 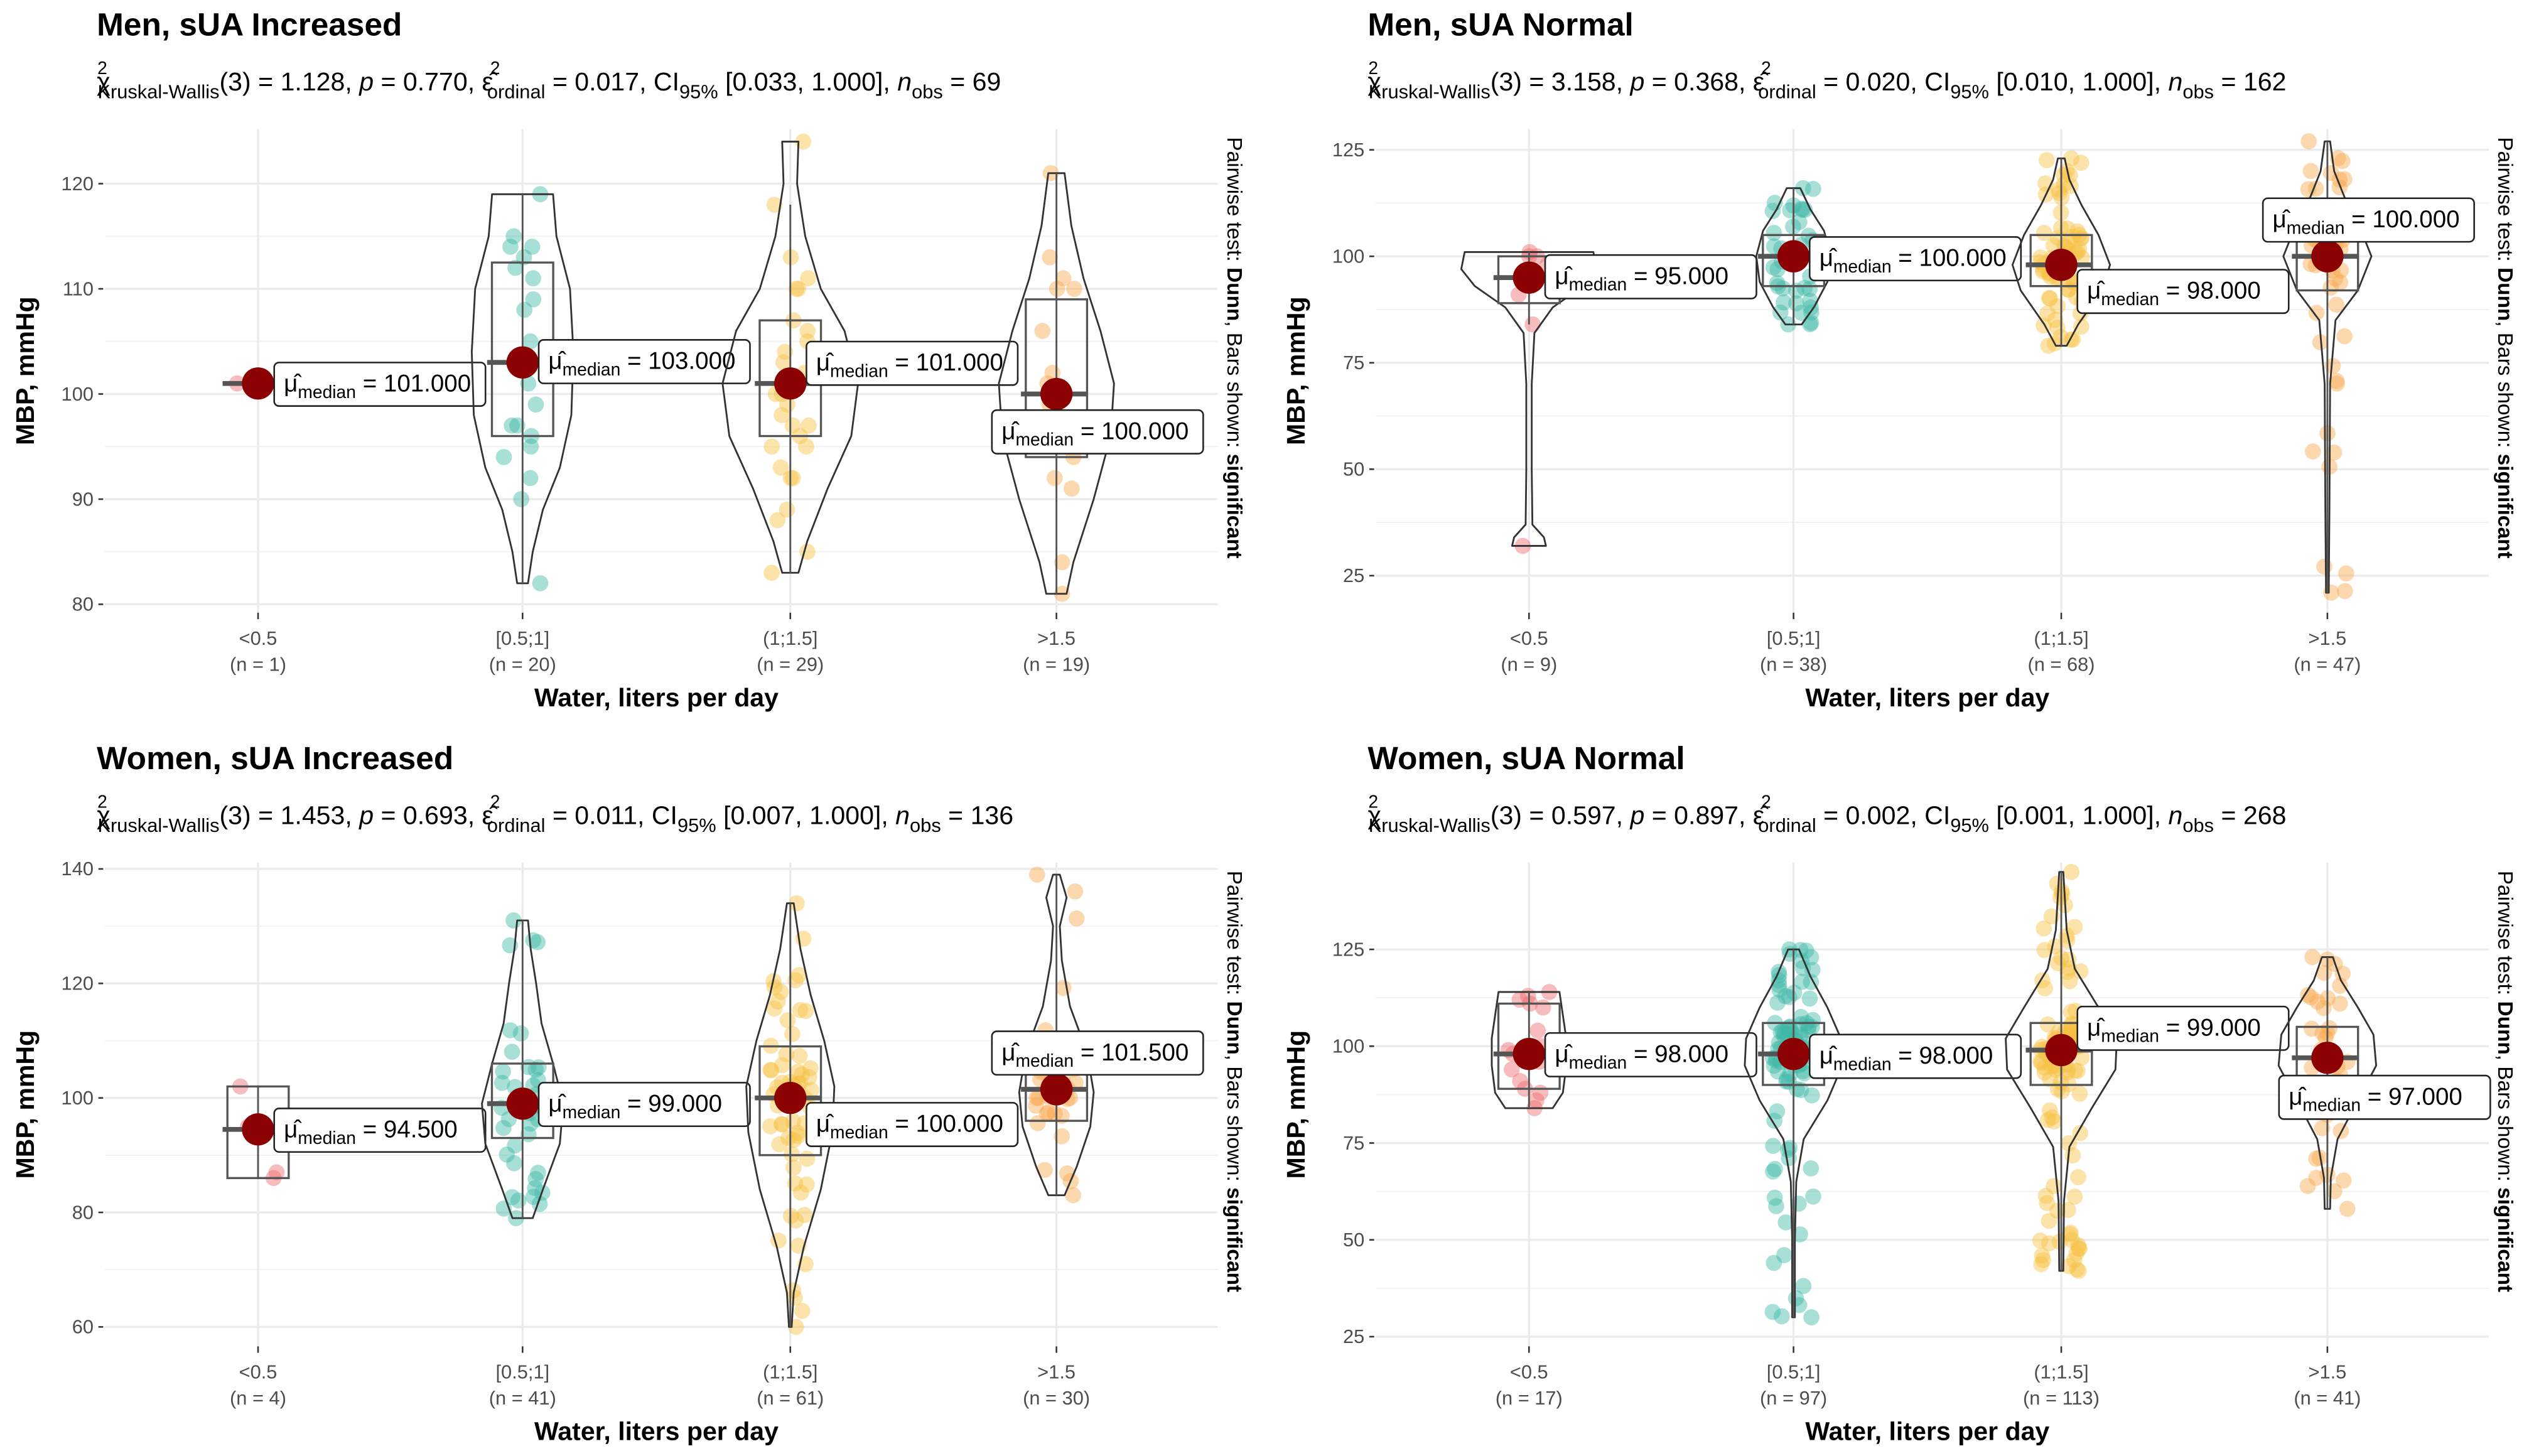 What do you see at coordinates (2176, 81) in the screenshot?
I see `stats-part: n` at bounding box center [2176, 81].